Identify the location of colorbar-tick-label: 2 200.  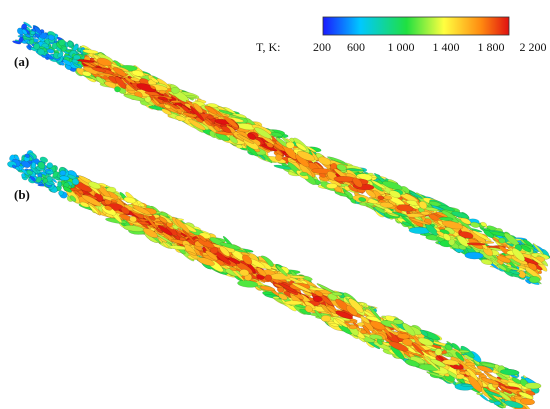
(533, 47).